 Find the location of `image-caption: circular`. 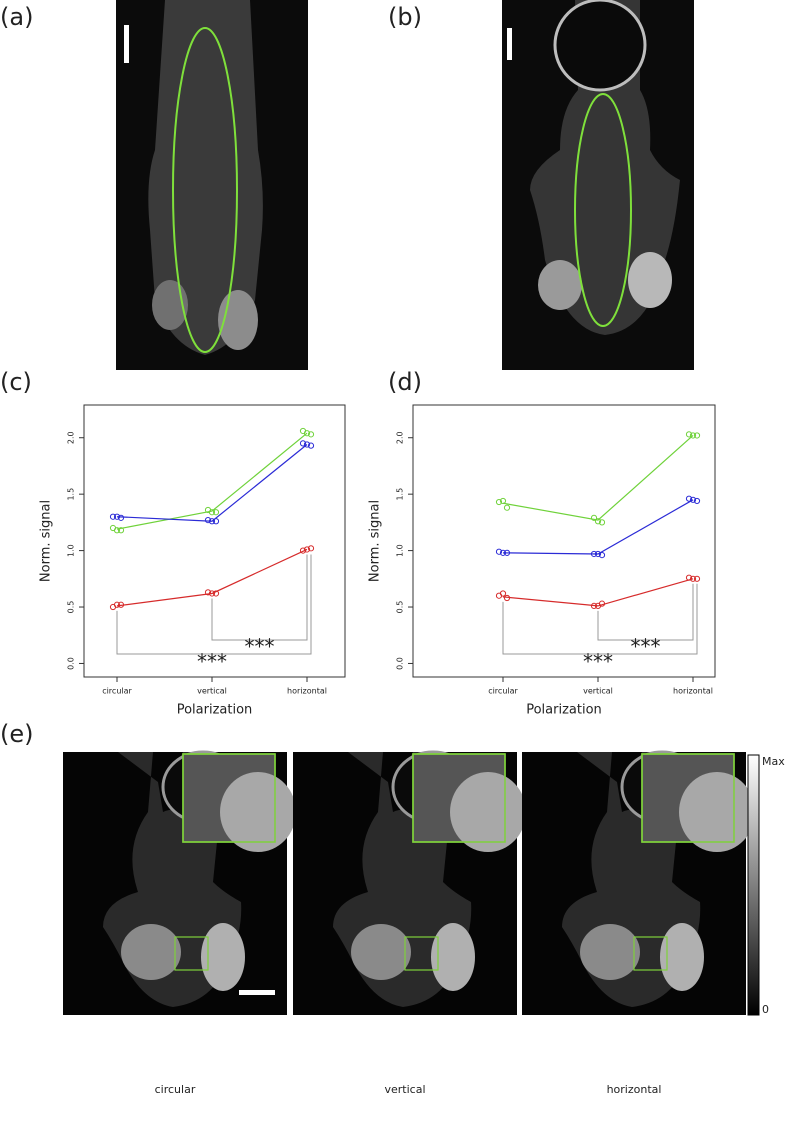

image-caption: circular is located at coordinates (175, 1089).